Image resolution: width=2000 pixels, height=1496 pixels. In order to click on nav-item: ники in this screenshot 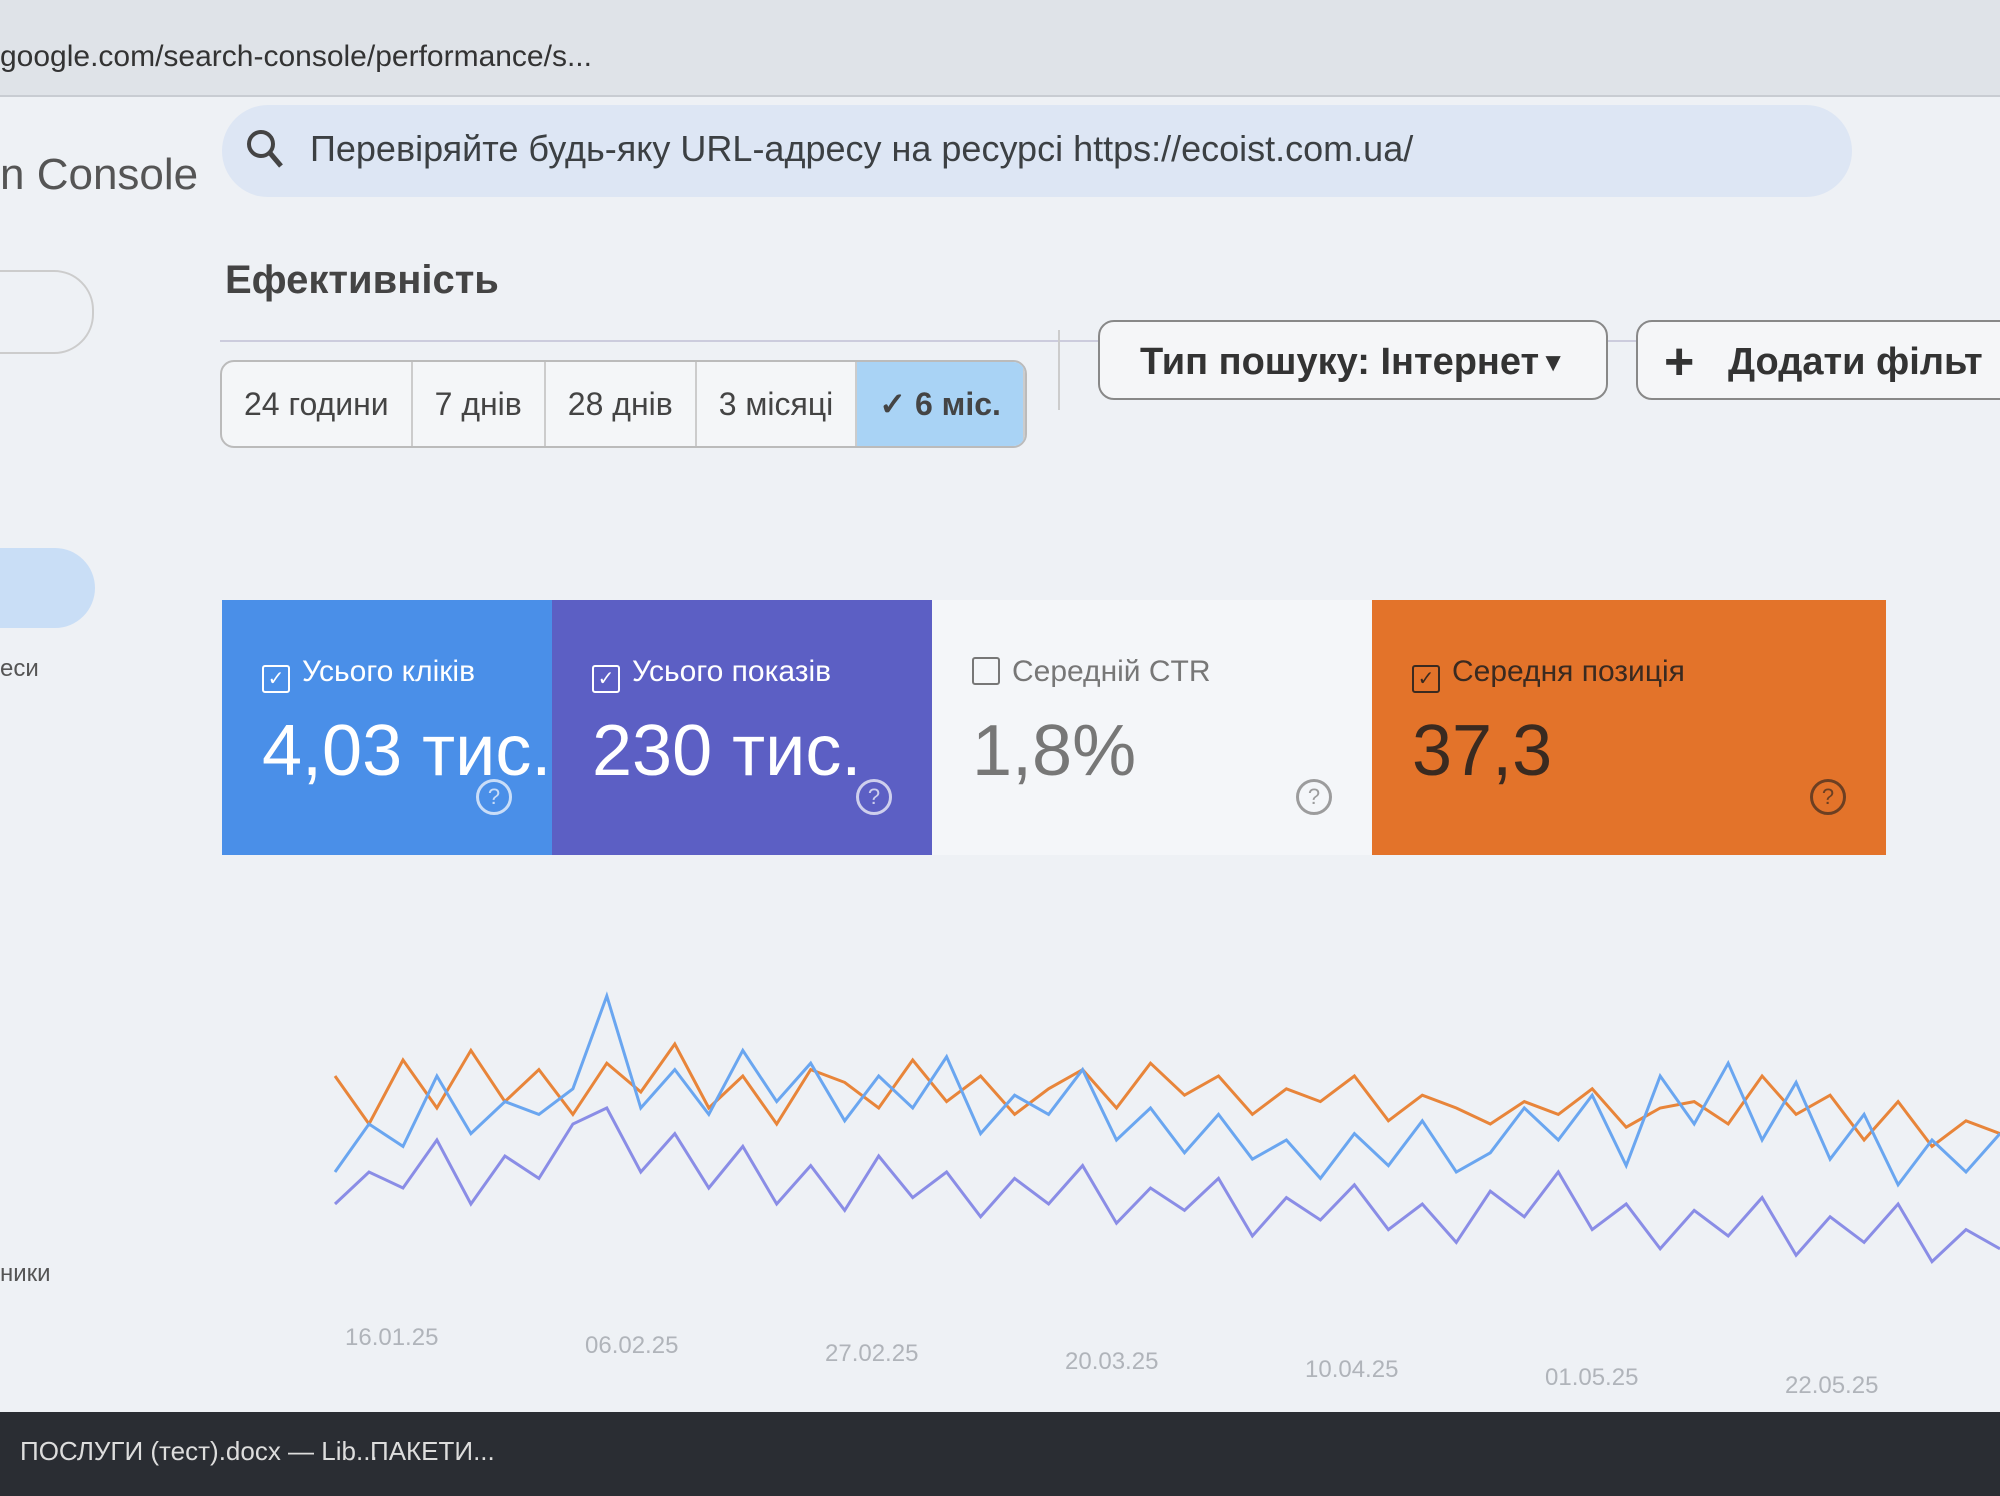, I will do `click(25, 1273)`.